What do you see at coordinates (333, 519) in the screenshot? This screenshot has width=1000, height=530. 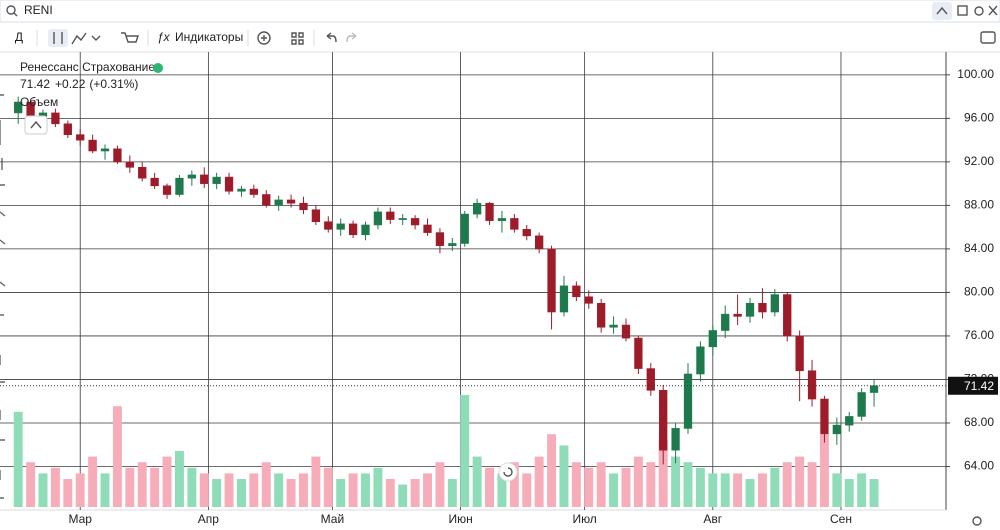 I see `x-tick-label: Май` at bounding box center [333, 519].